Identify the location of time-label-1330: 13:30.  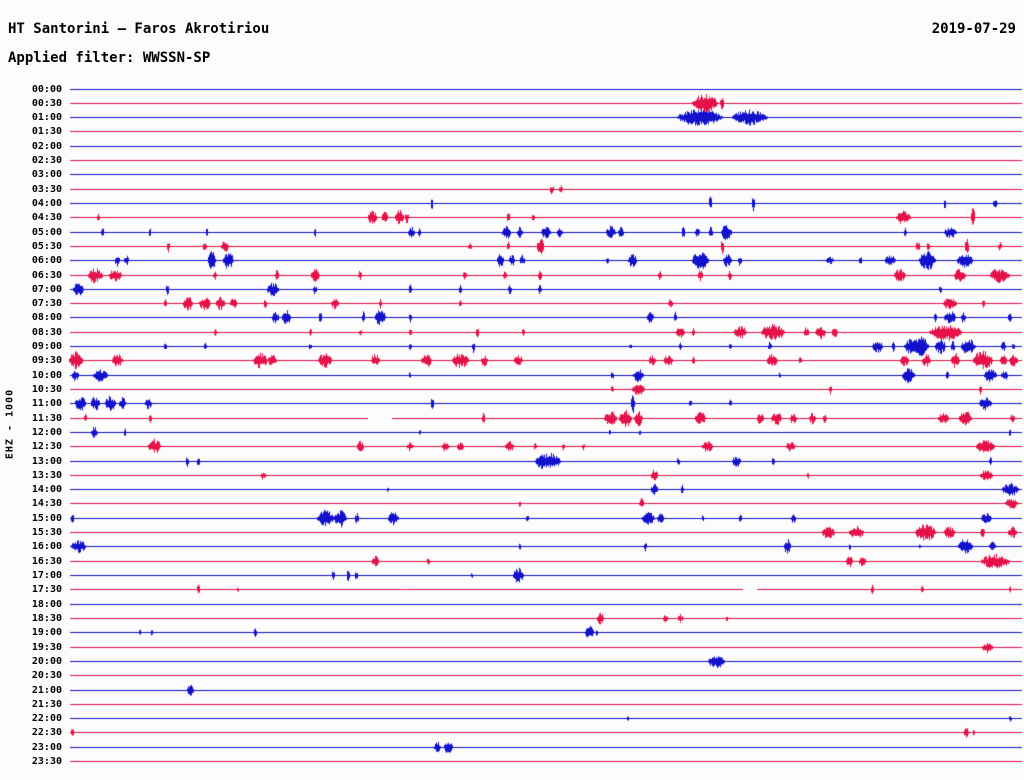
(46, 475).